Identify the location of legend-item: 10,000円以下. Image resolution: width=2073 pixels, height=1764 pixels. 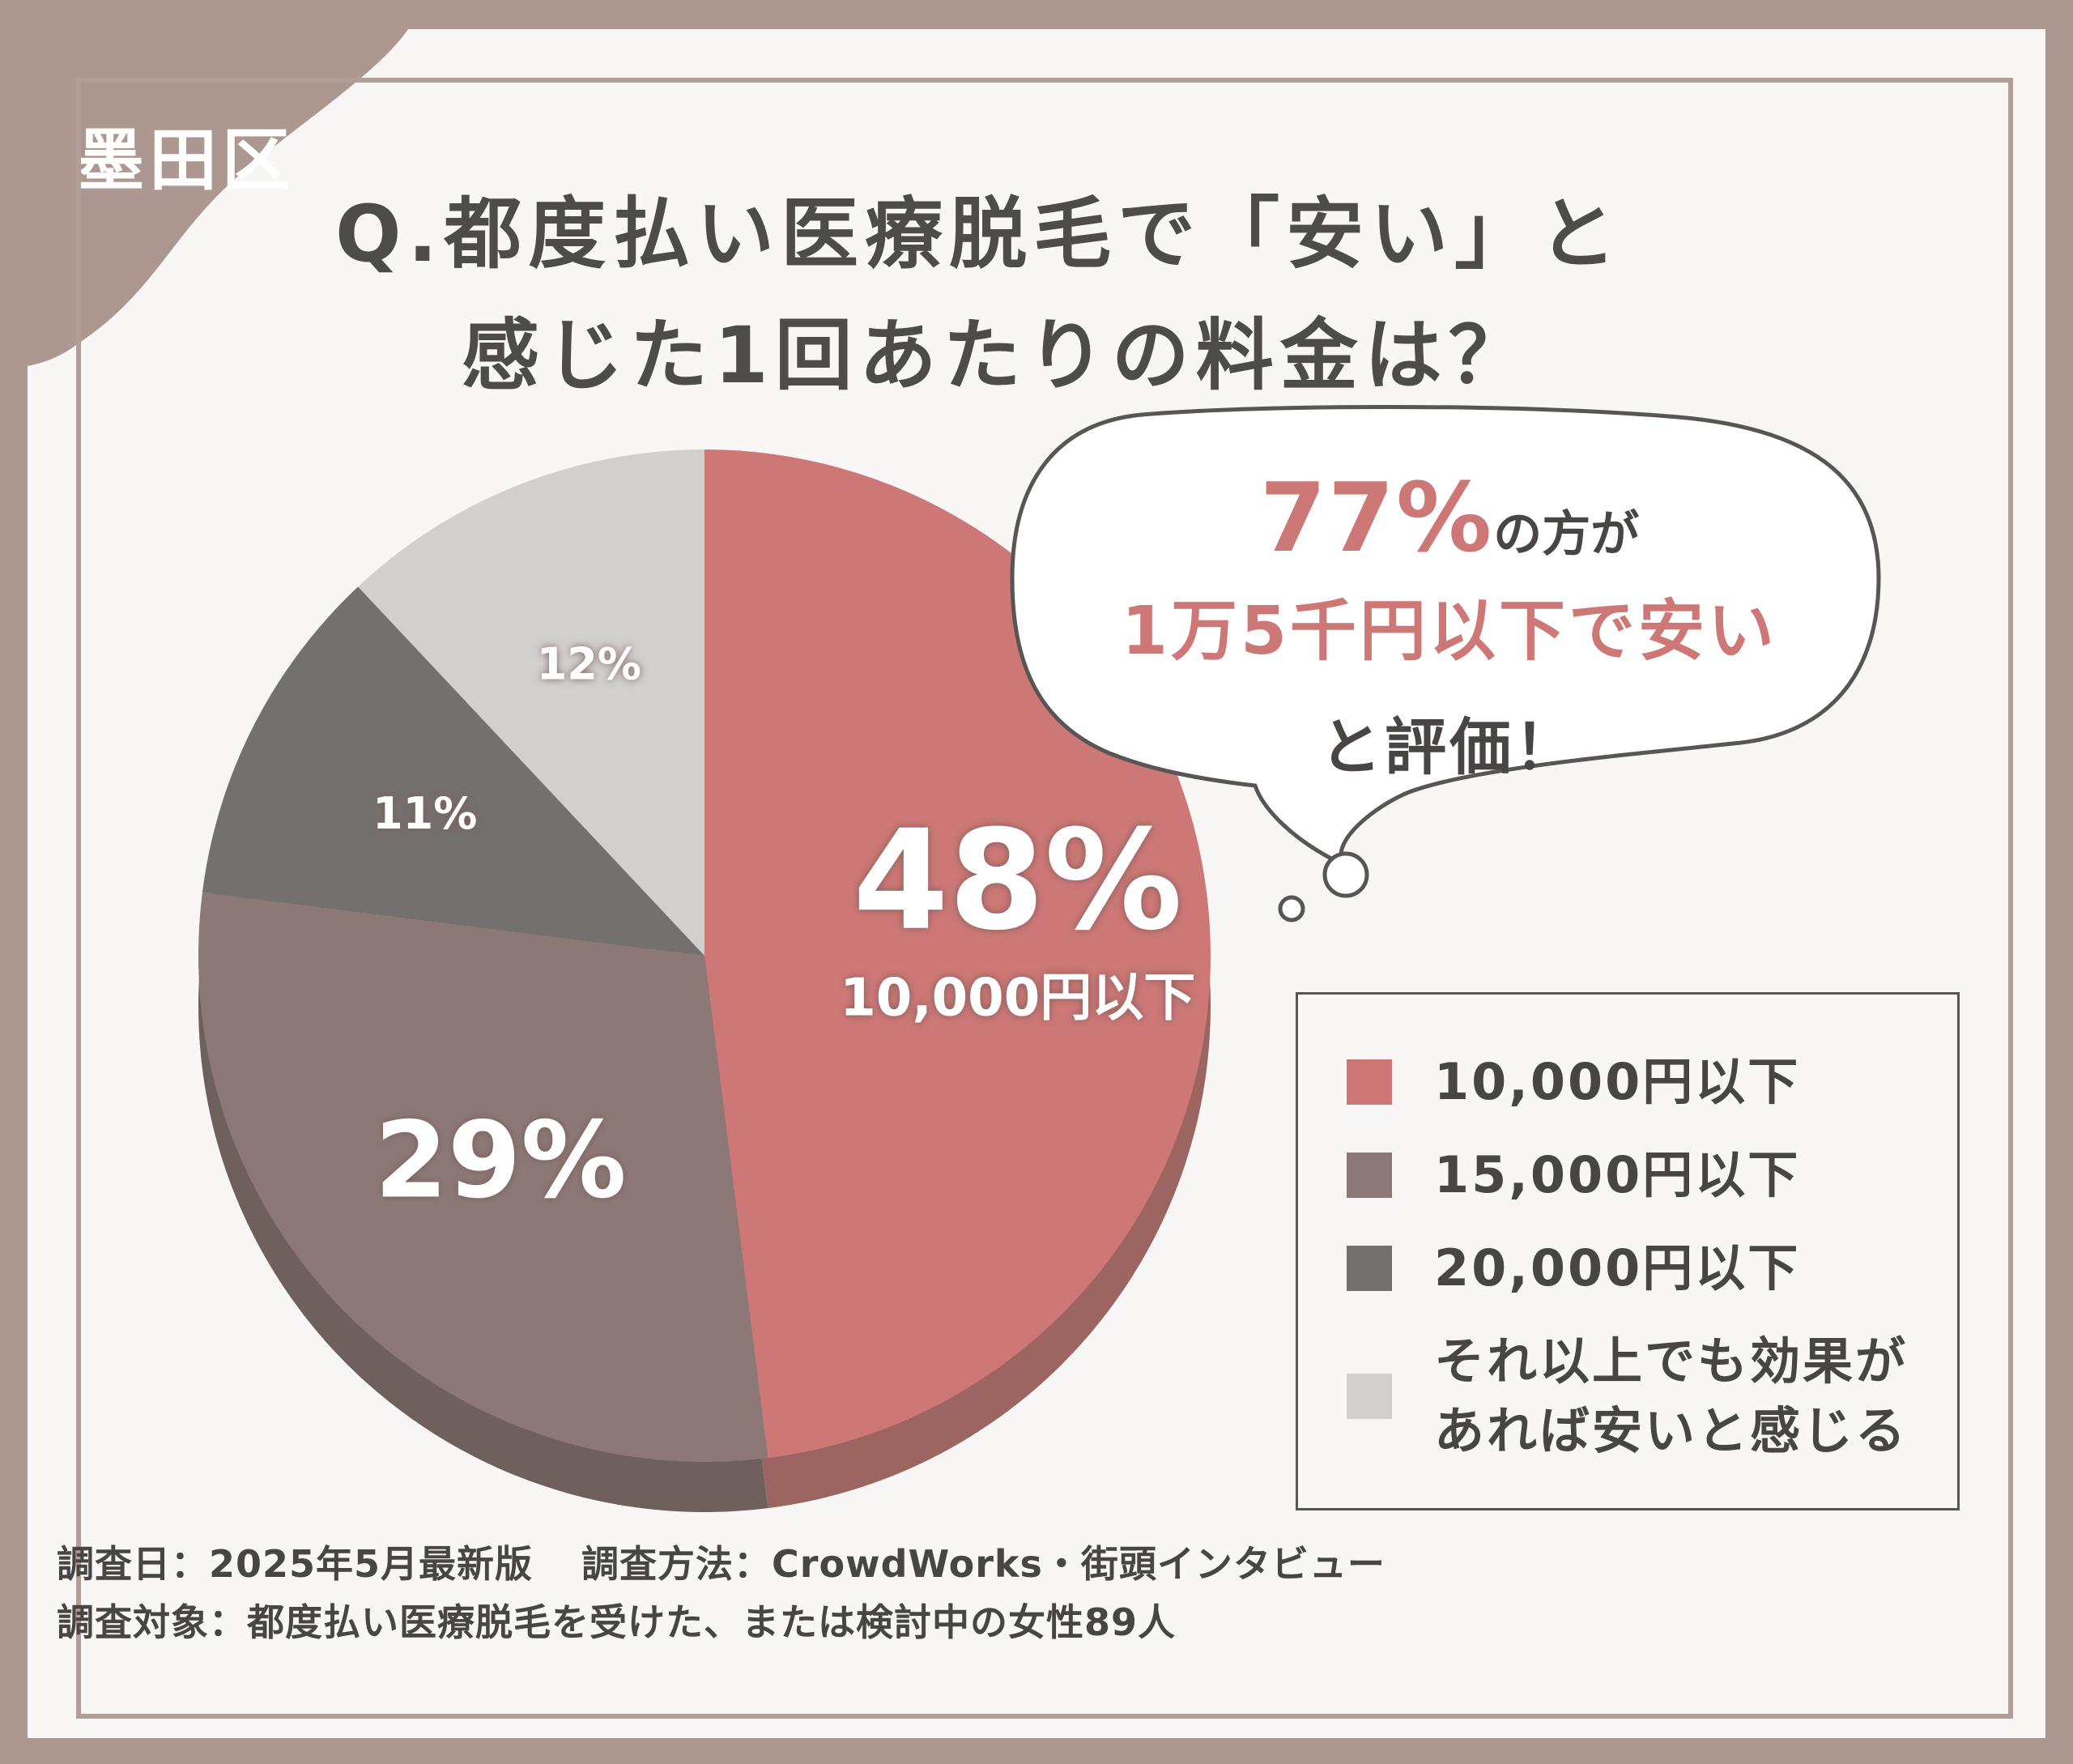
(1574, 1082).